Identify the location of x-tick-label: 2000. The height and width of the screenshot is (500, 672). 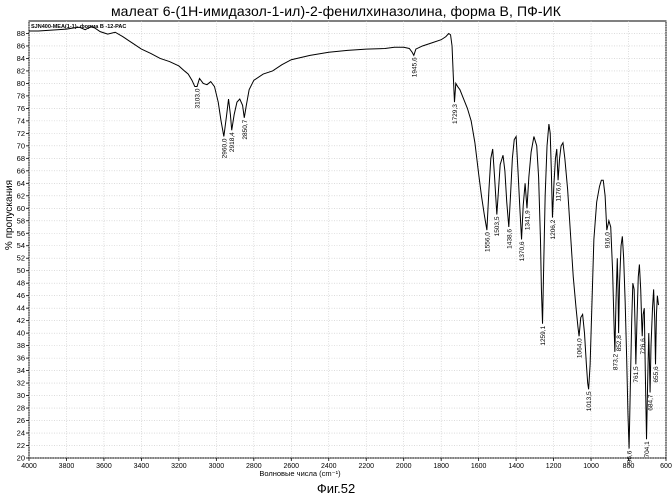
(404, 466).